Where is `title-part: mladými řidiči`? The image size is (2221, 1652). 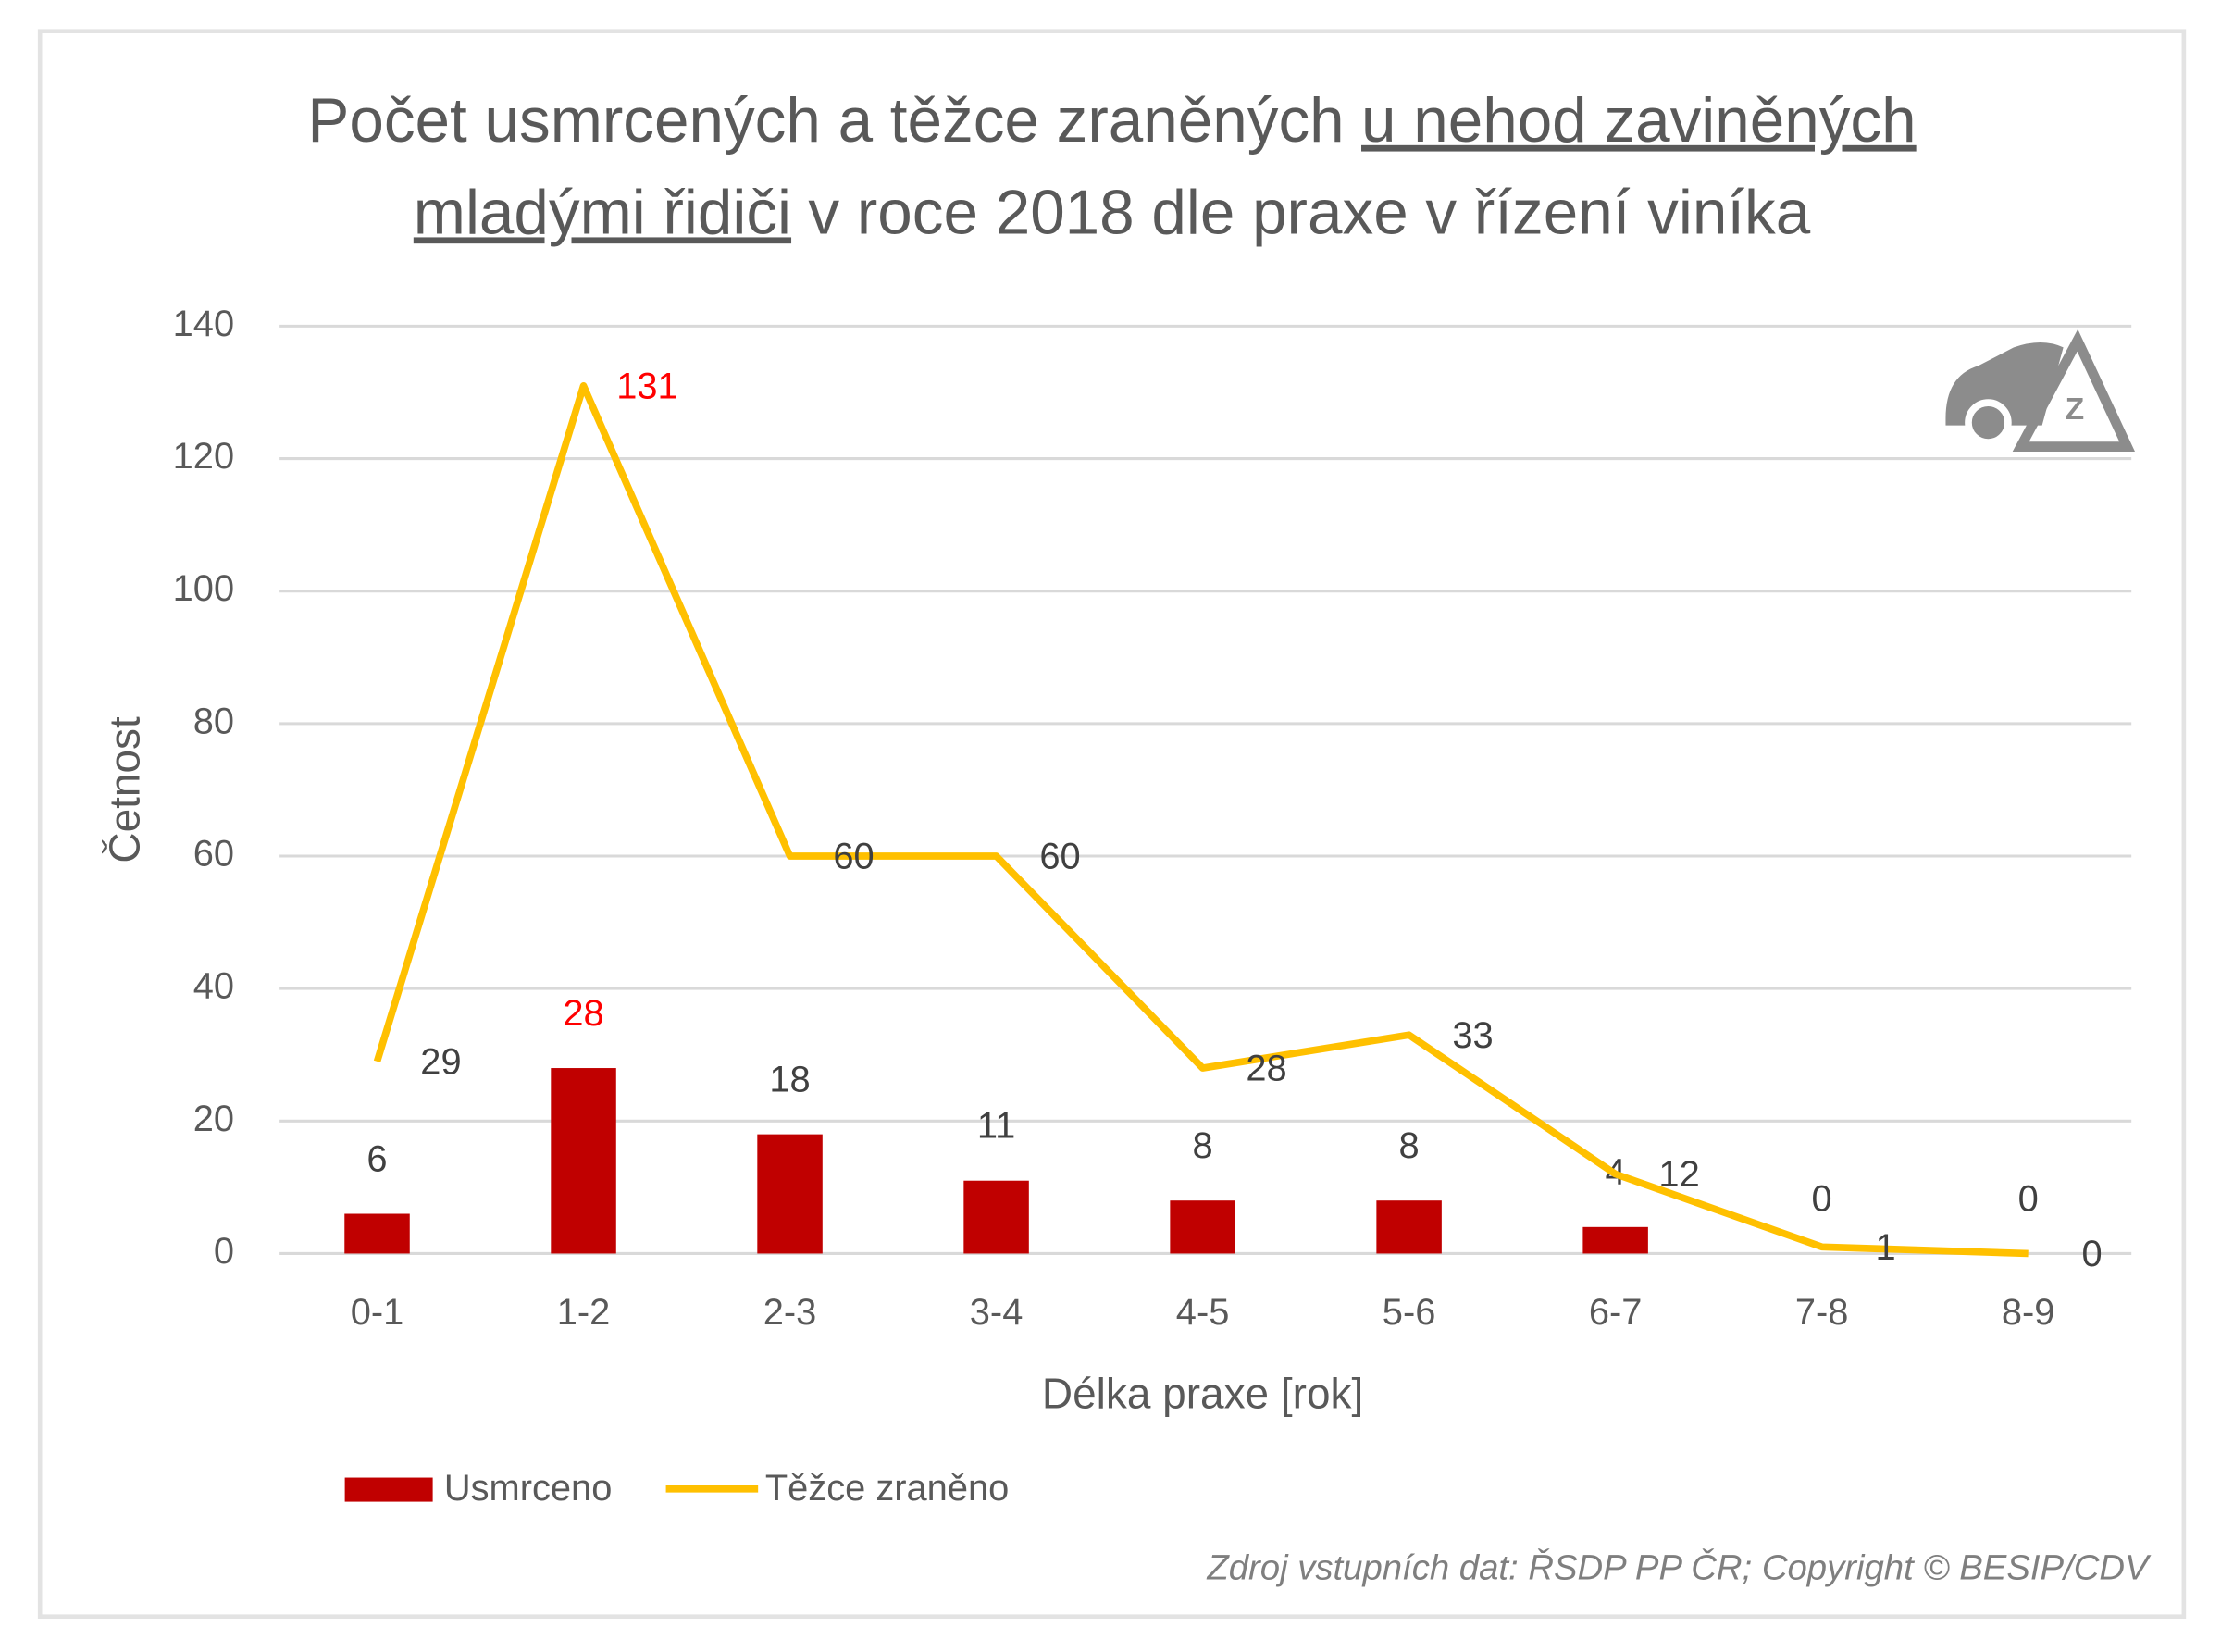
title-part: mladými řidiči is located at coordinates (602, 213).